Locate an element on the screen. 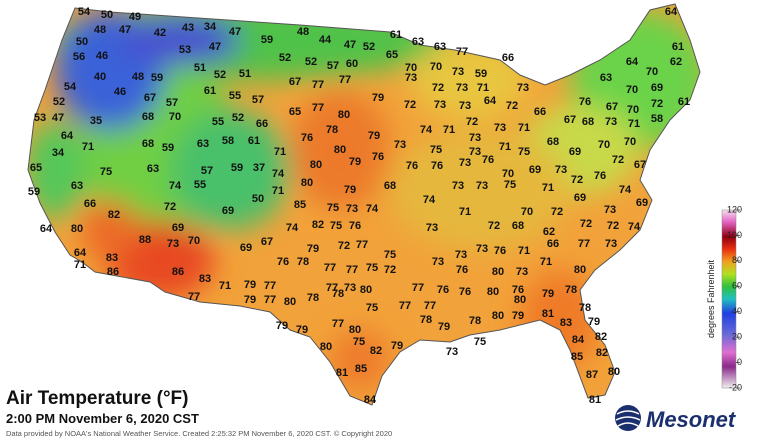  temperature-reading: 50 is located at coordinates (107, 15).